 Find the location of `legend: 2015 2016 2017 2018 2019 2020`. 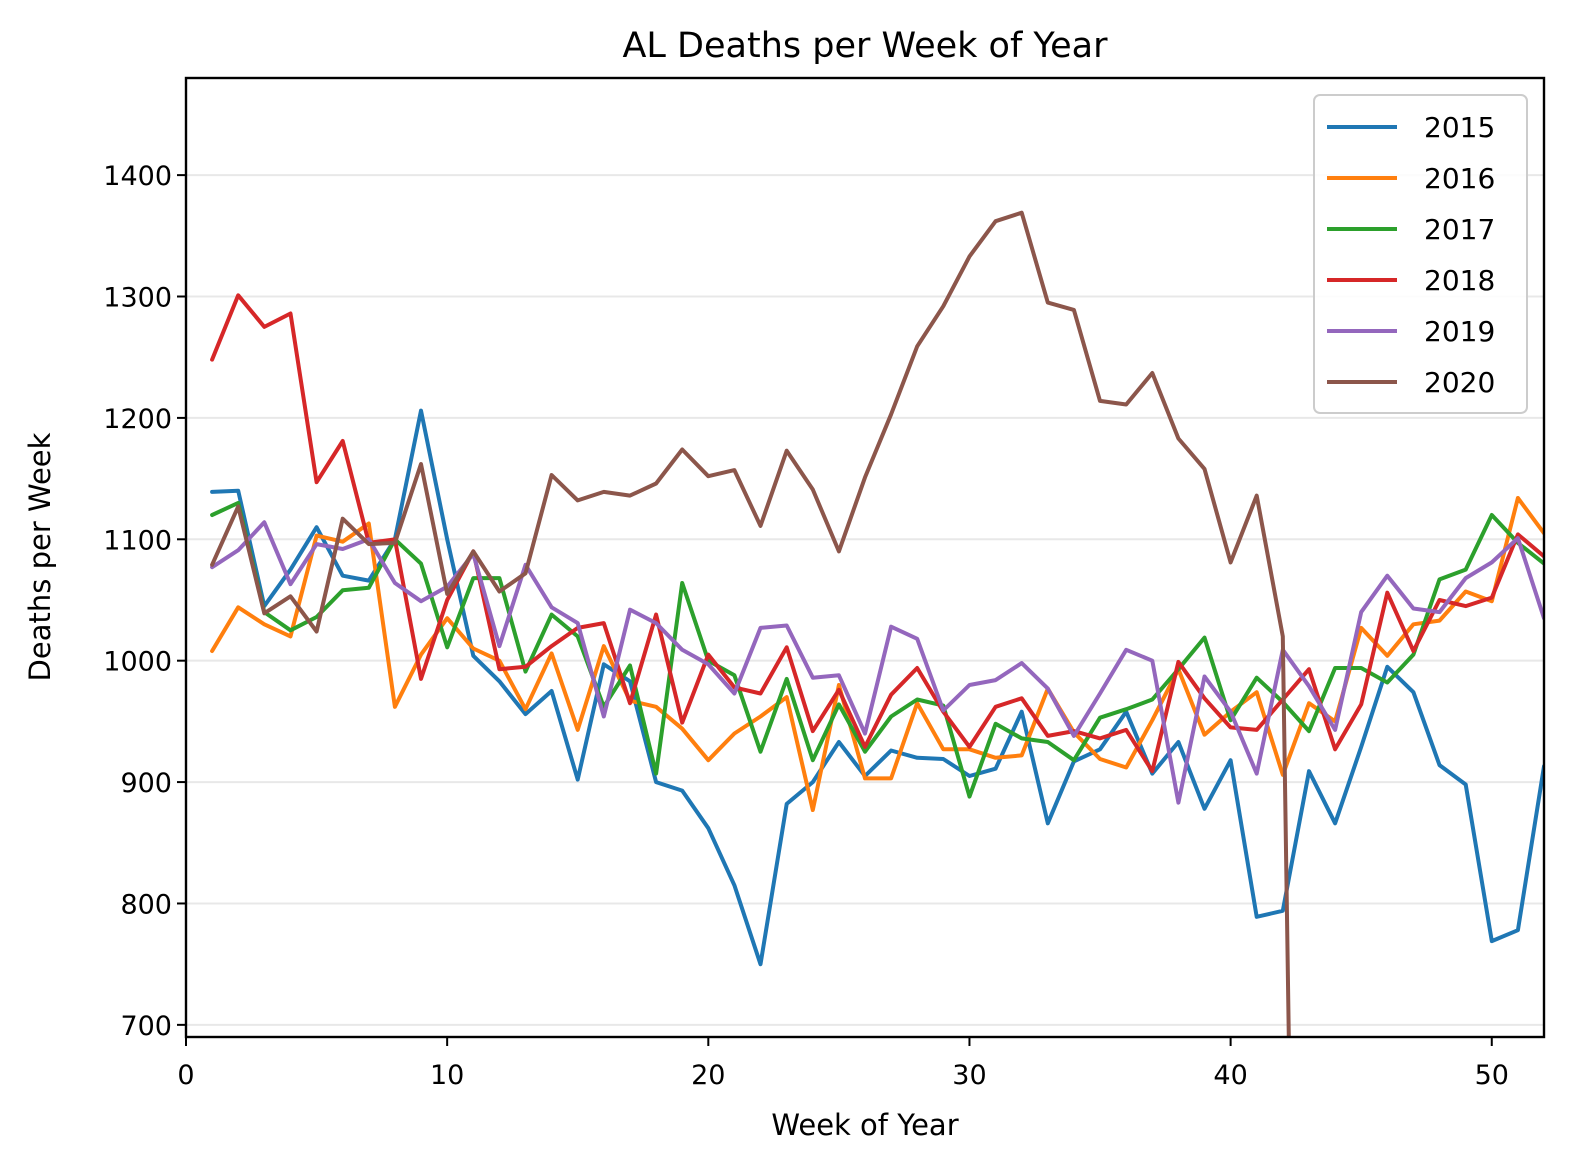

legend: 2015 2016 2017 2018 2019 2020 is located at coordinates (1420, 254).